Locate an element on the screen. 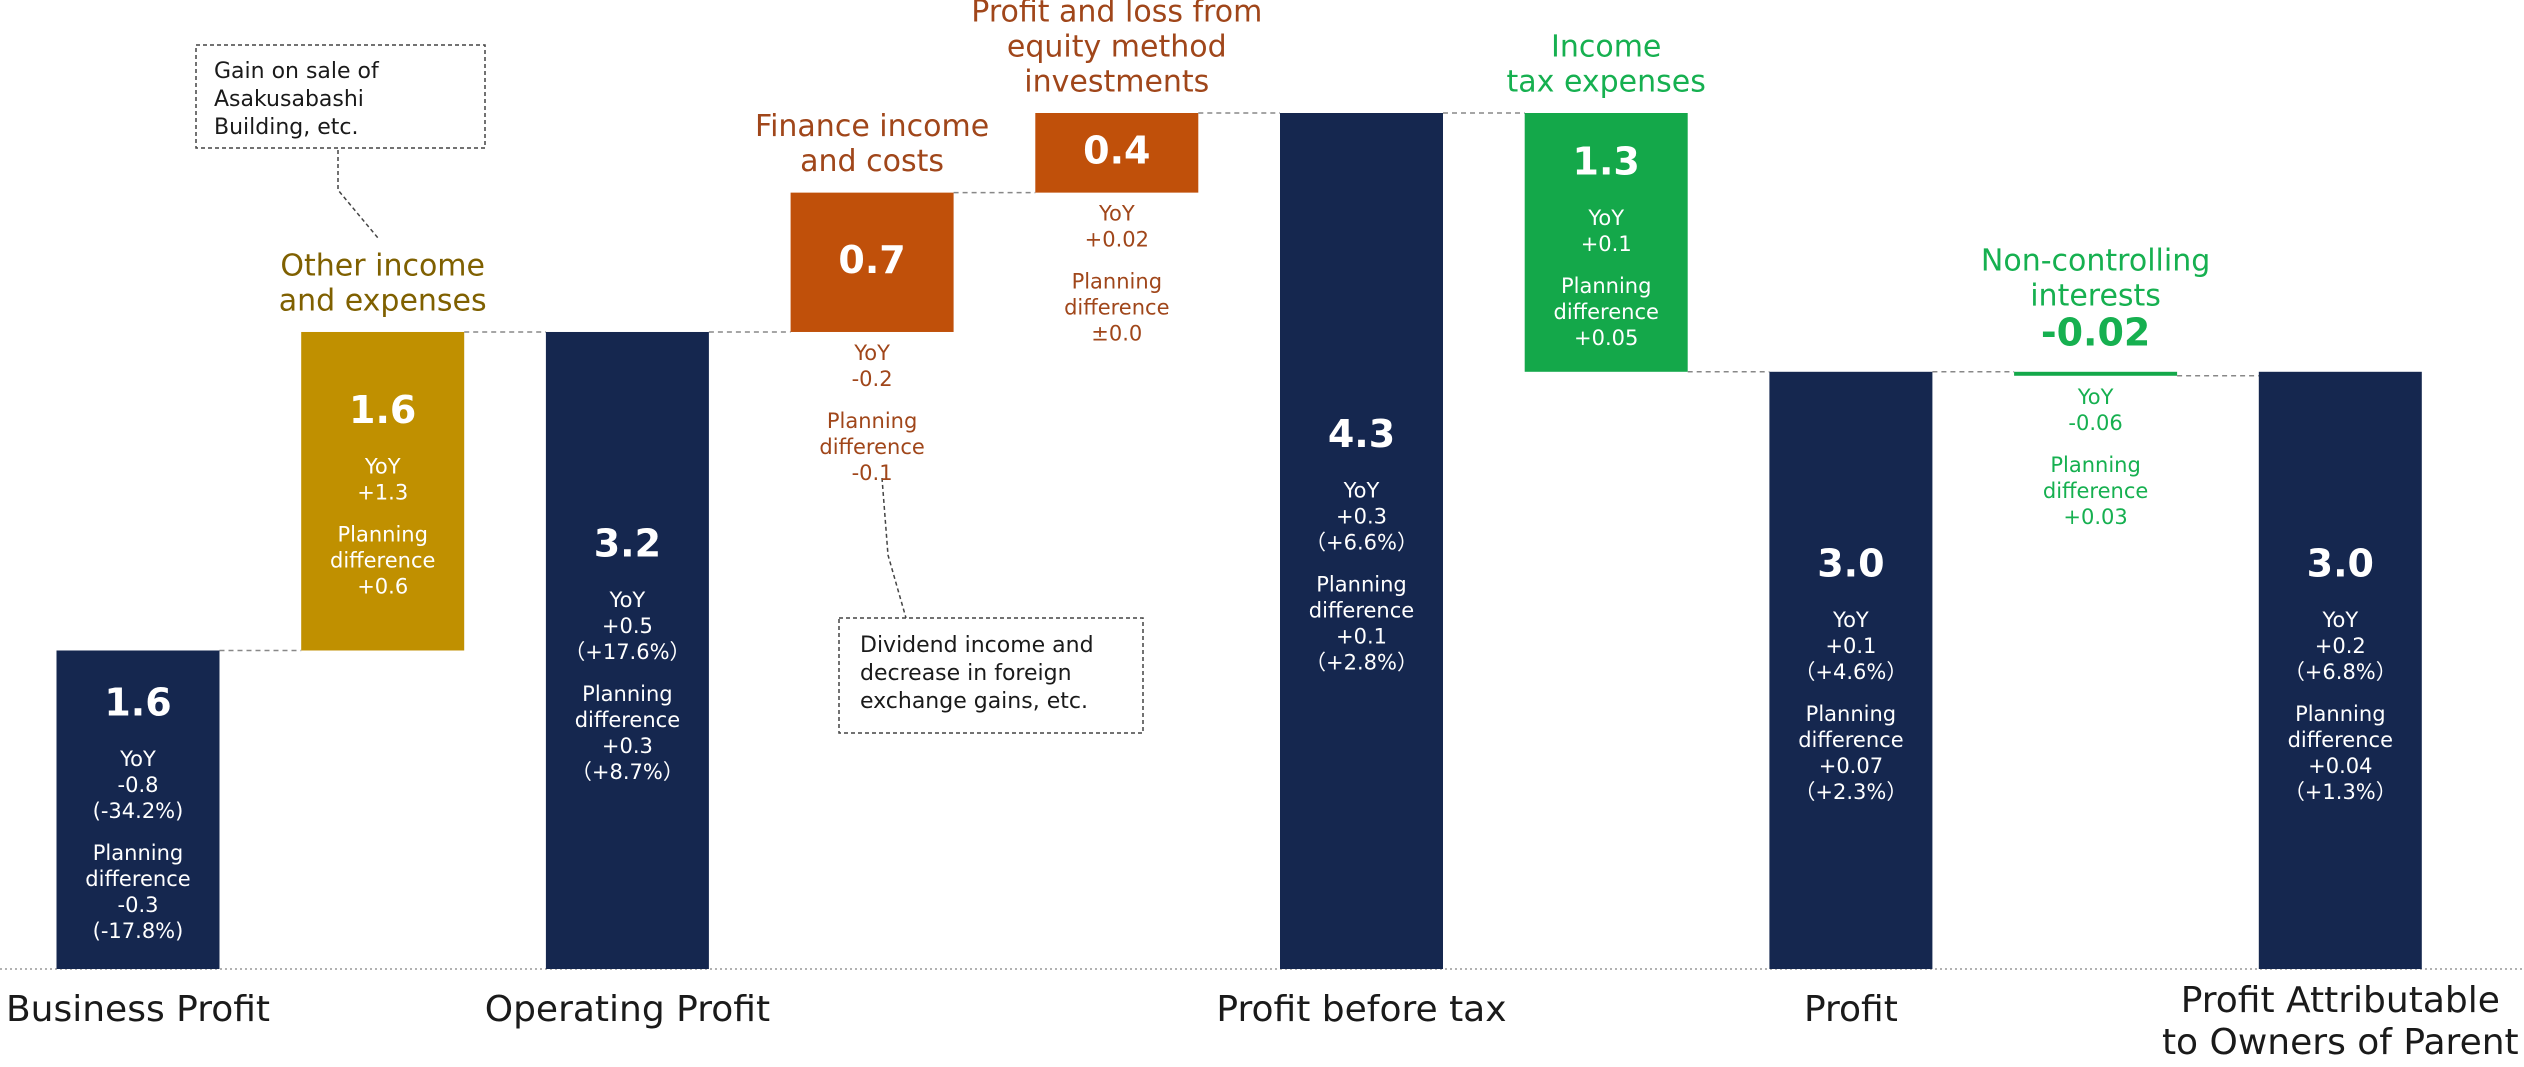  value-label: 1.3 is located at coordinates (1606, 161).